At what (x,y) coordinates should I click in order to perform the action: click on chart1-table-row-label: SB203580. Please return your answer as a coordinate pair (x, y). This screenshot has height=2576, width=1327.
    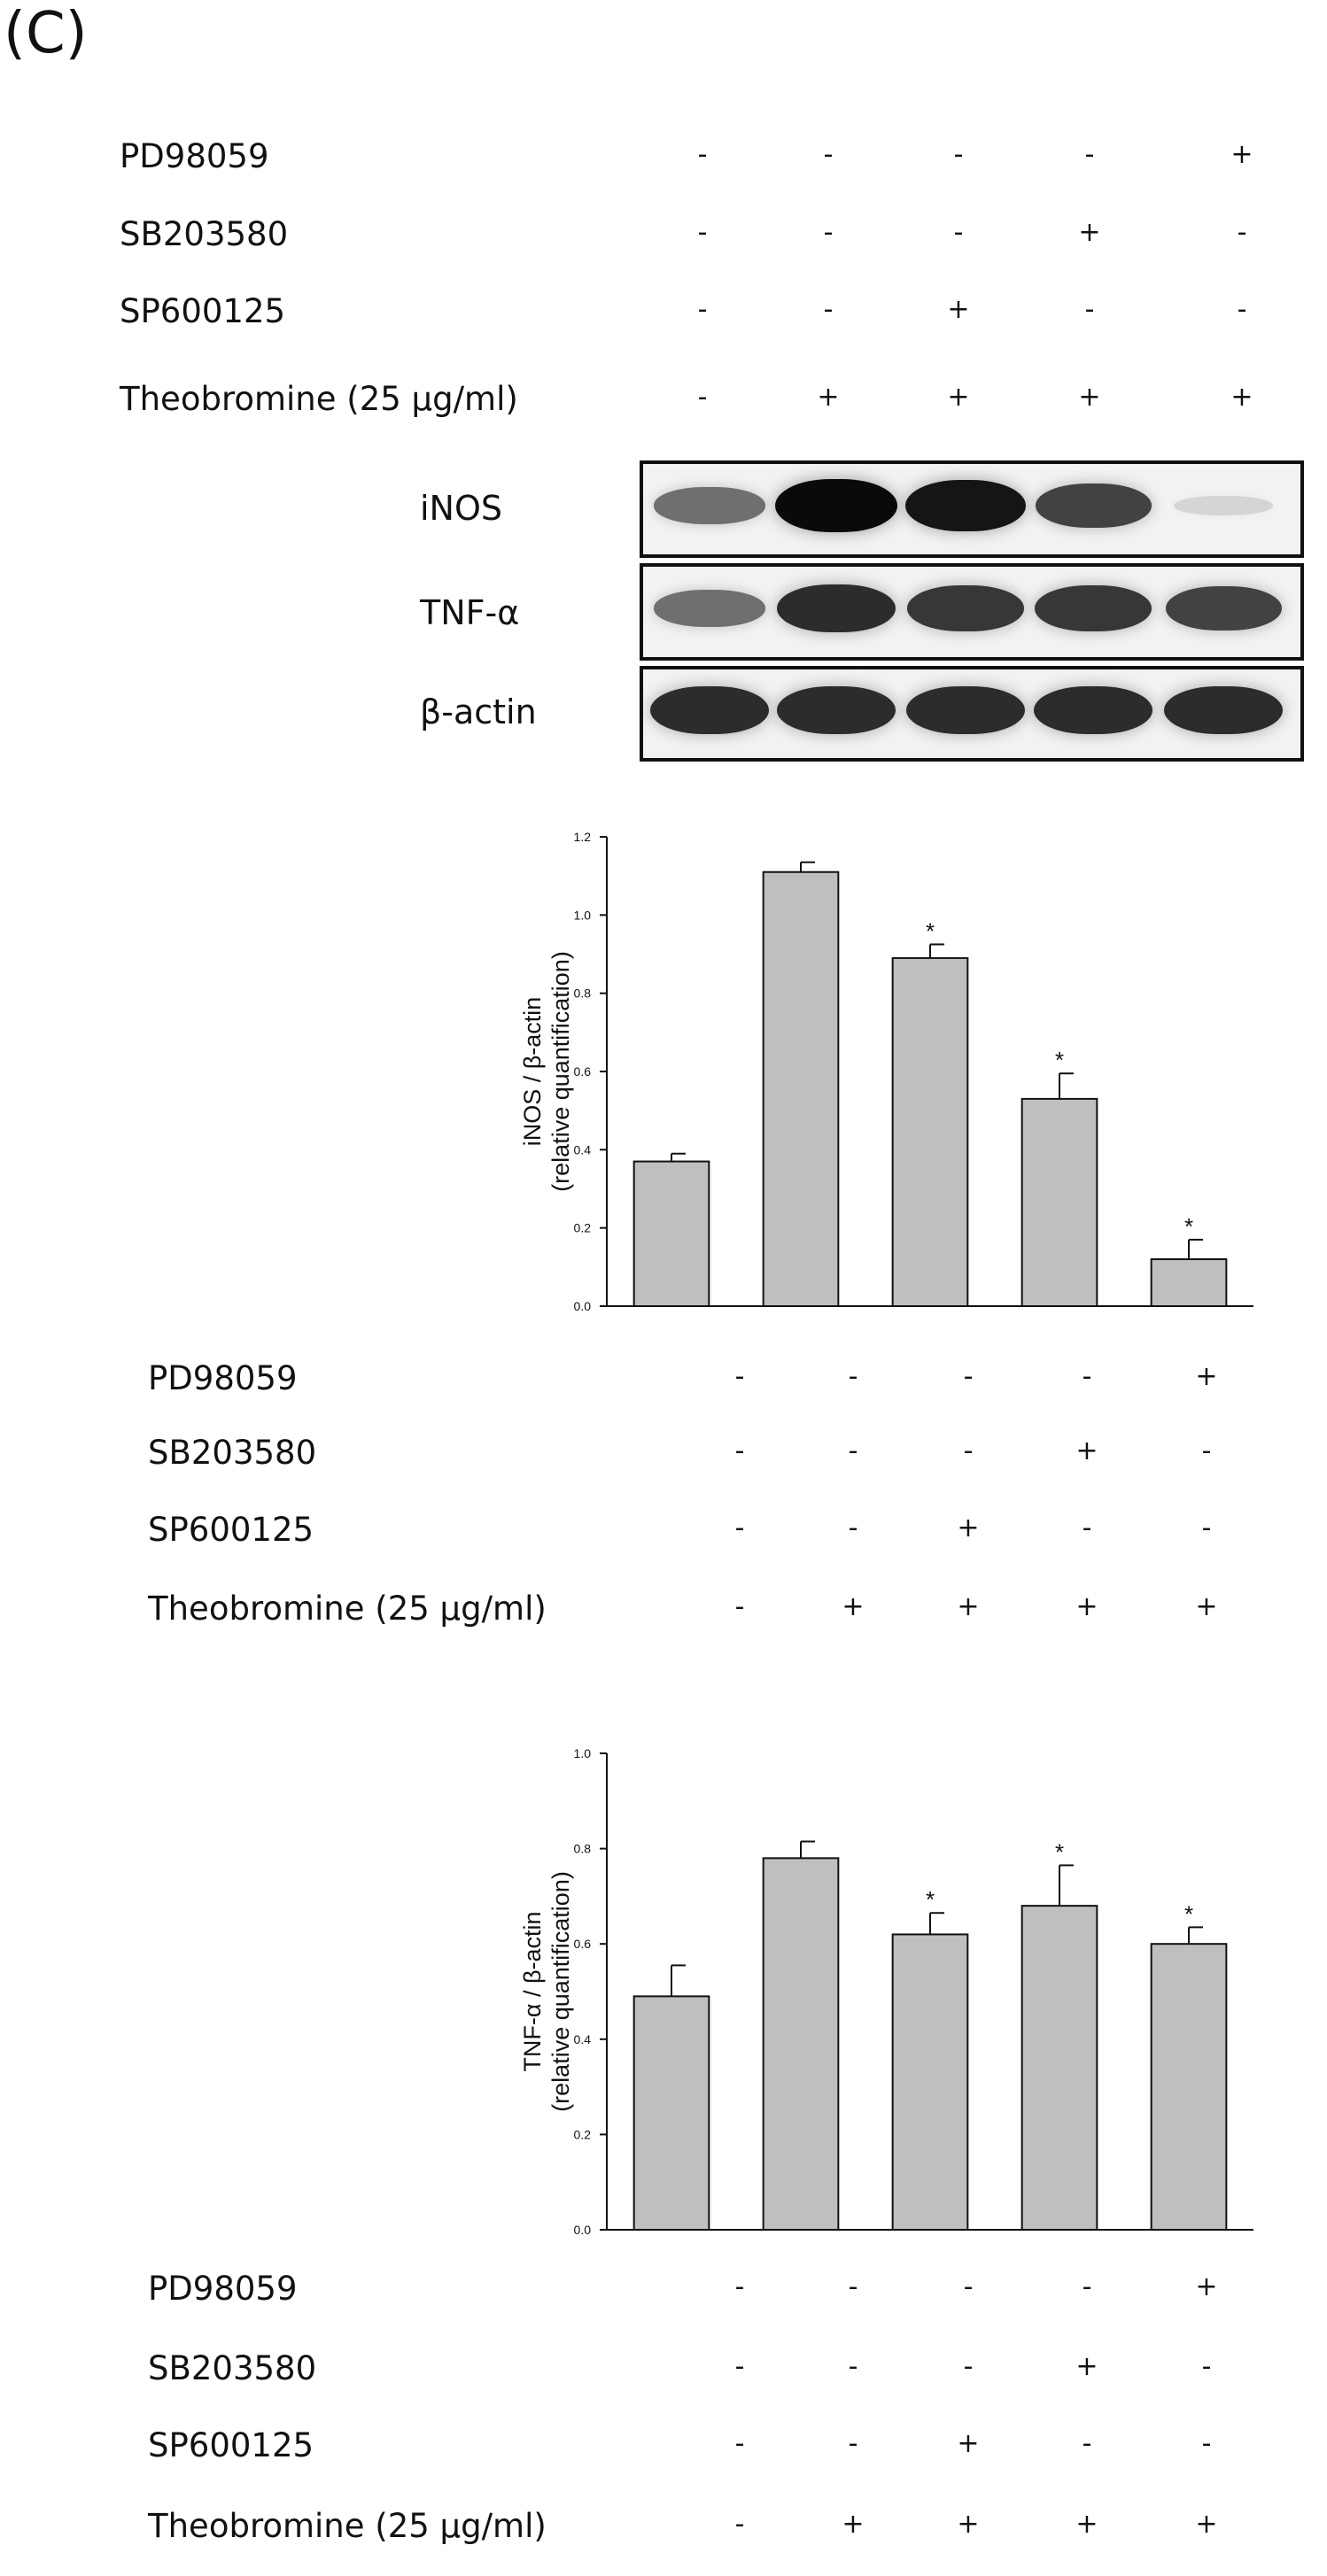
    Looking at the image, I should click on (232, 1453).